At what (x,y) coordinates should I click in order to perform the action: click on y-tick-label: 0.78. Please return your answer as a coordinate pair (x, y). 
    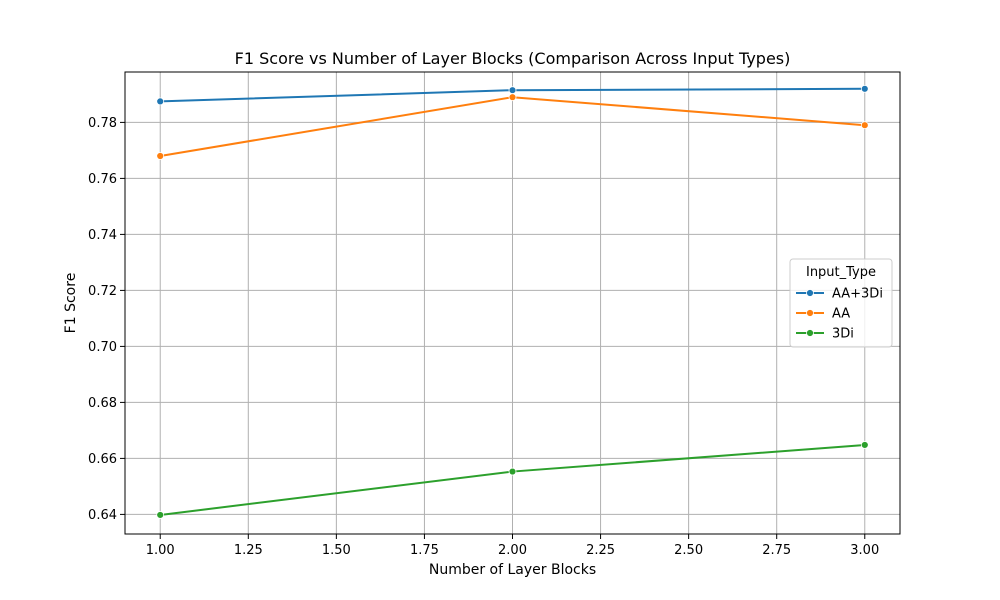
    Looking at the image, I should click on (102, 123).